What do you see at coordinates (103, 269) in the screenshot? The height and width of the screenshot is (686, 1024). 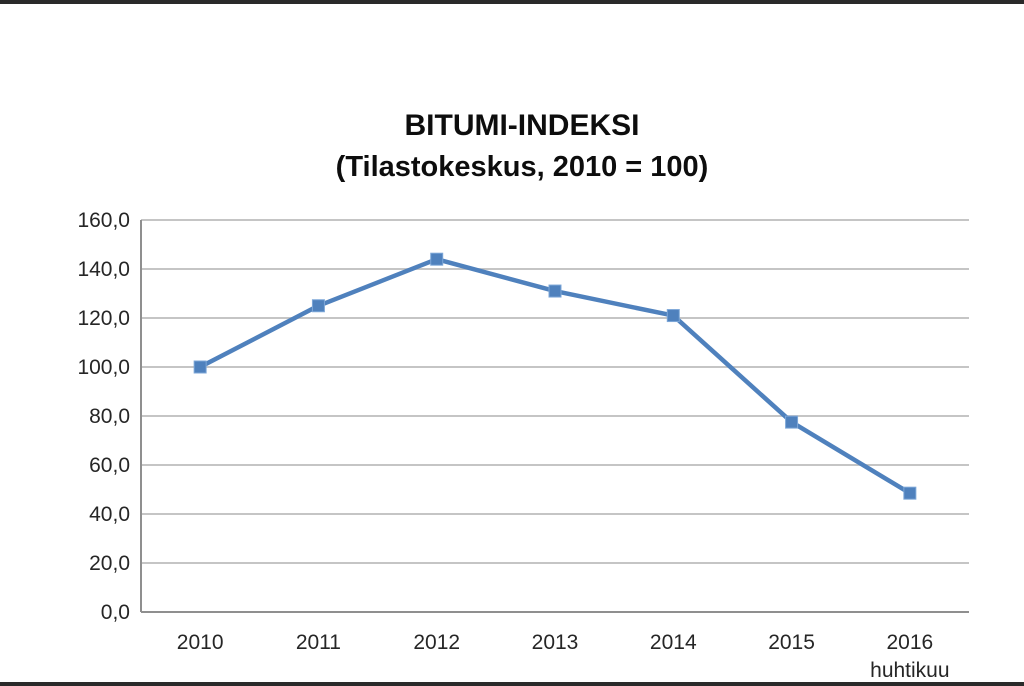 I see `y-tick-label: 140,0` at bounding box center [103, 269].